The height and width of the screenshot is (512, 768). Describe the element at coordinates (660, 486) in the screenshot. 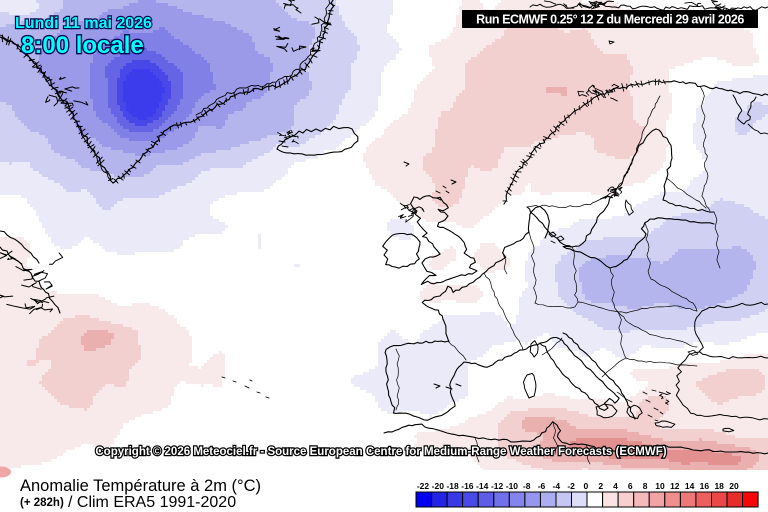

I see `svg-text: 10` at that location.